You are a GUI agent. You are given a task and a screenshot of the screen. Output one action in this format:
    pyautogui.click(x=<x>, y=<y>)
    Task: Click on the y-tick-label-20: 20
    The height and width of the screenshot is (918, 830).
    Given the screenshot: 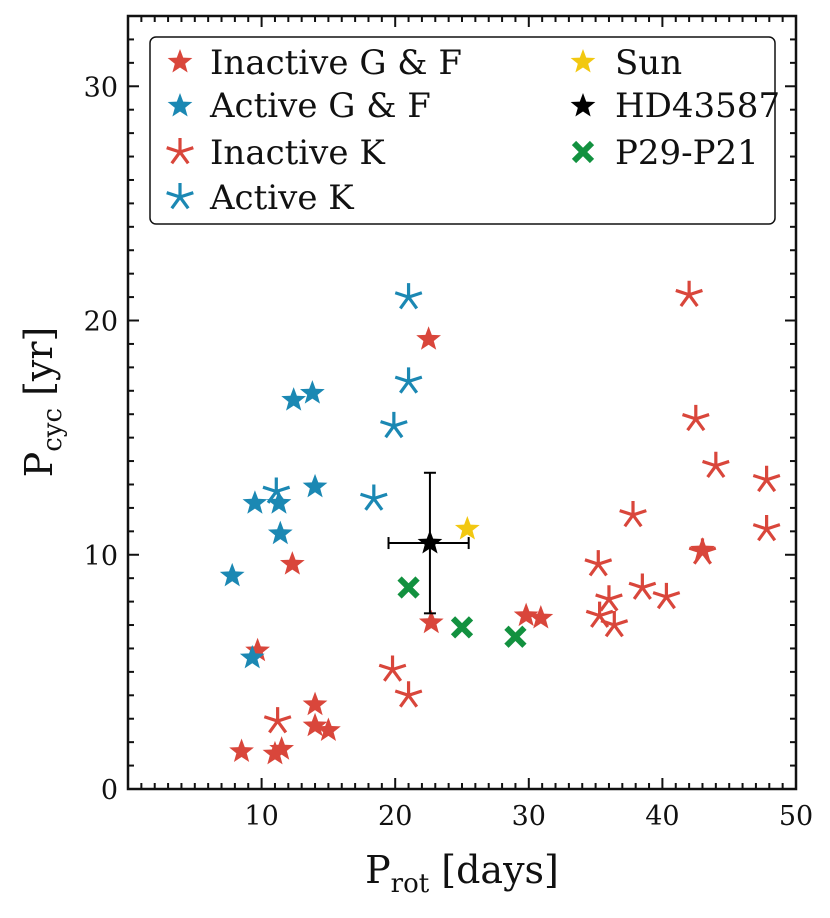 What is the action you would take?
    pyautogui.click(x=101, y=322)
    